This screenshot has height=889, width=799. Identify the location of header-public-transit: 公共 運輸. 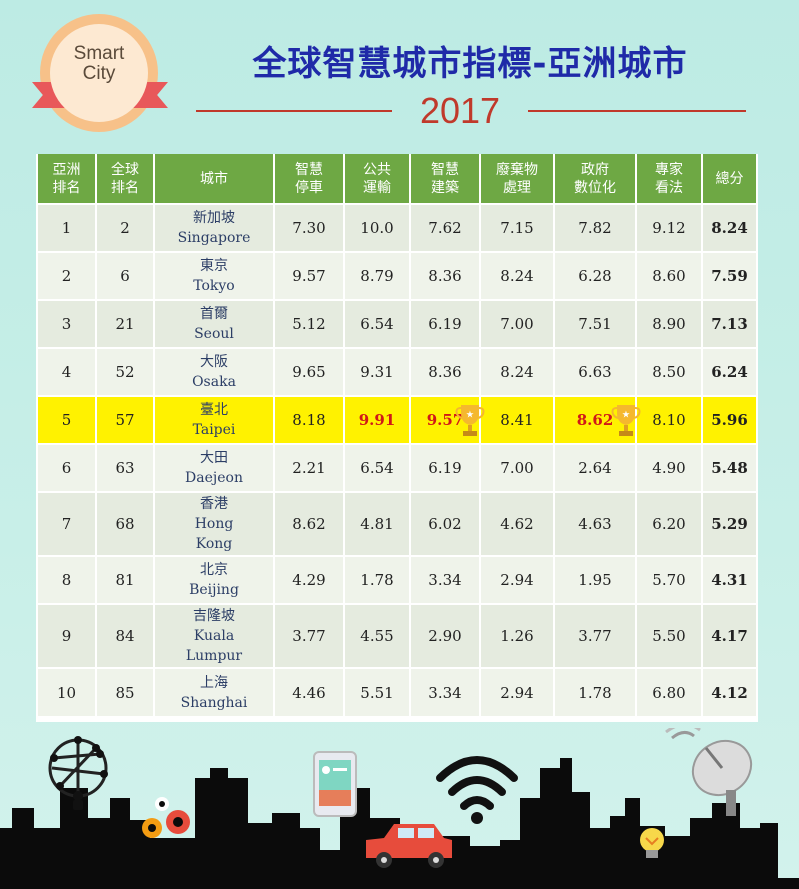
(377, 179).